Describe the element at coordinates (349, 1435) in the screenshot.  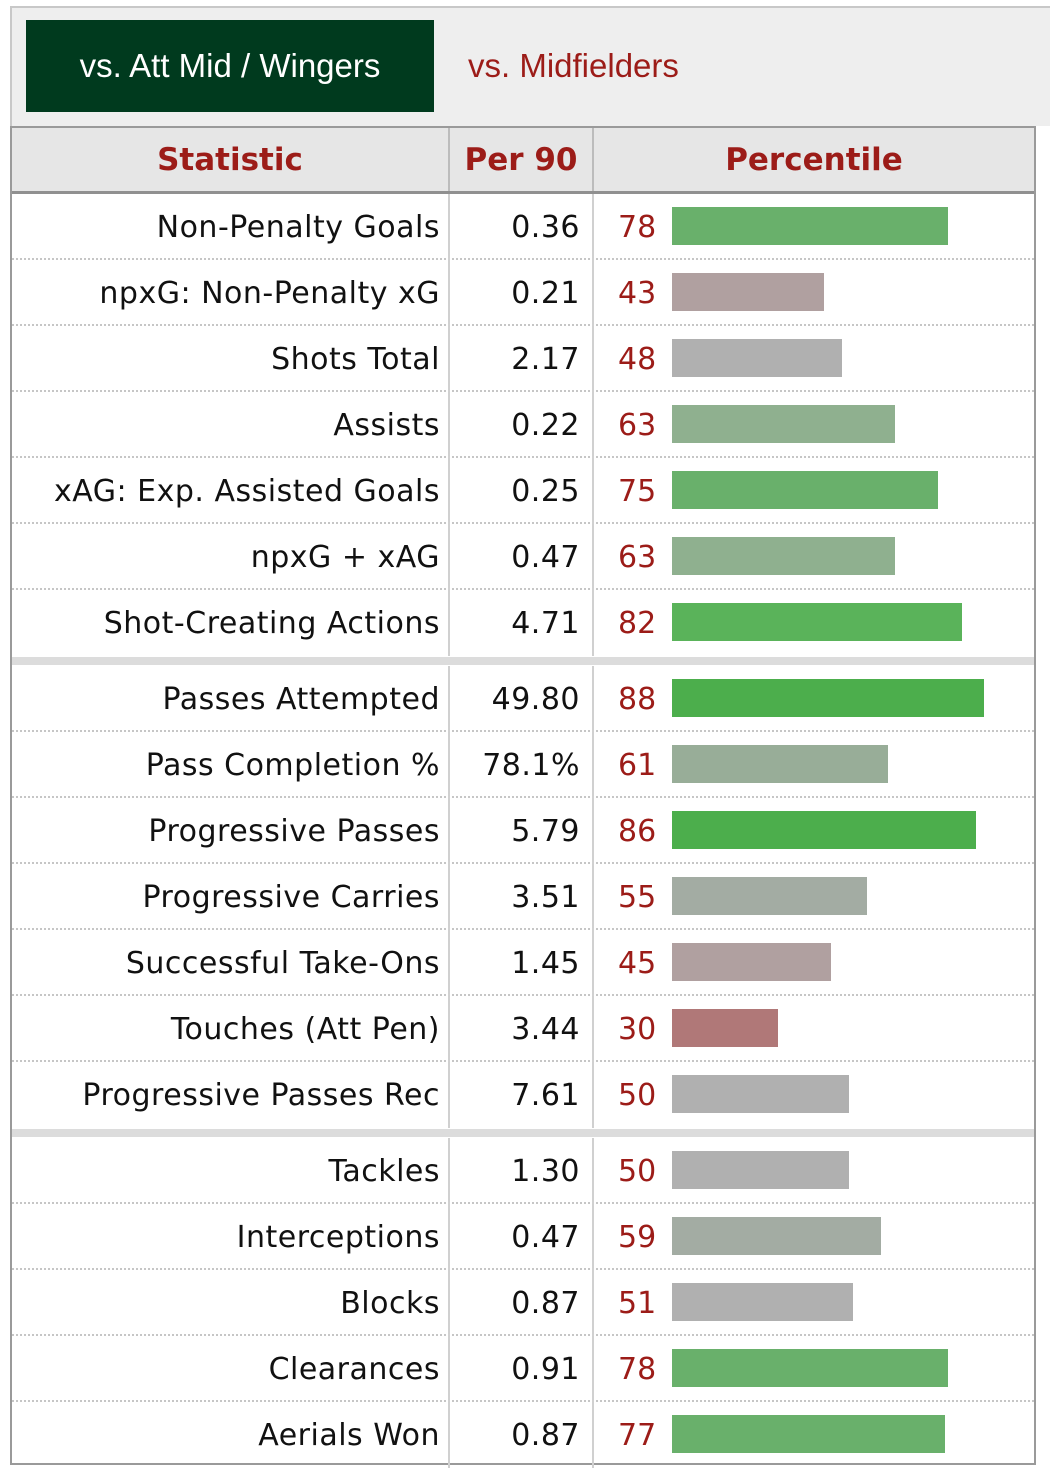
I see `stat-name: Aerials Won` at that location.